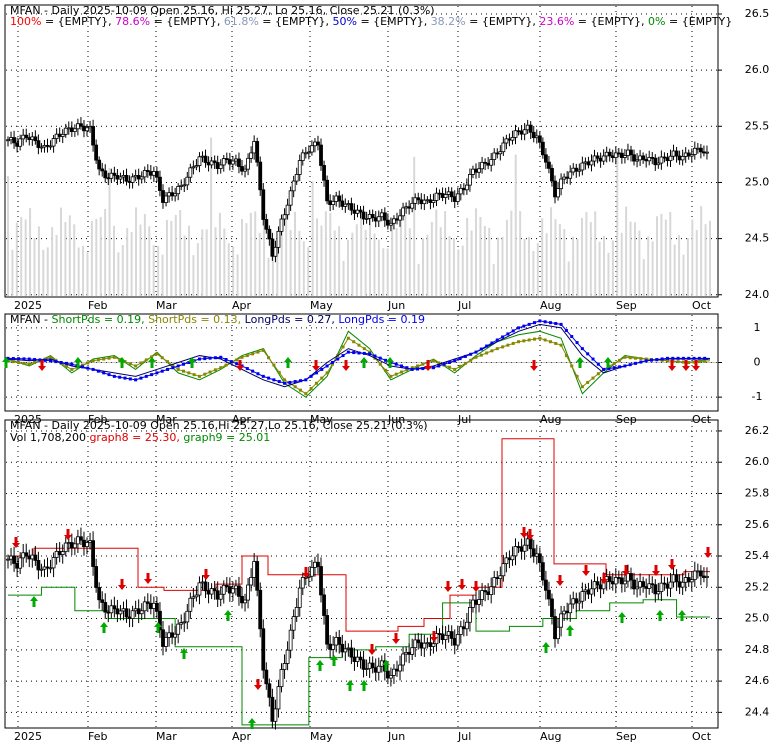 Image resolution: width=780 pixels, height=745 pixels. Describe the element at coordinates (757, 362) in the screenshot. I see `y-tick-label: 0` at that location.